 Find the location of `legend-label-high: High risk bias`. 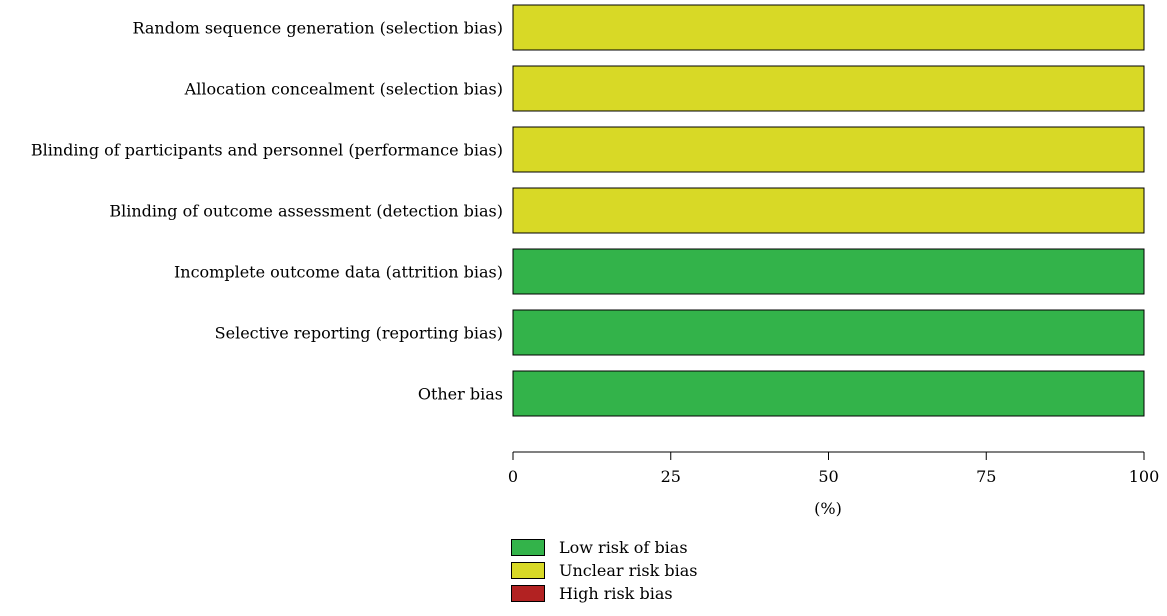

legend-label-high: High risk bias is located at coordinates (616, 593).